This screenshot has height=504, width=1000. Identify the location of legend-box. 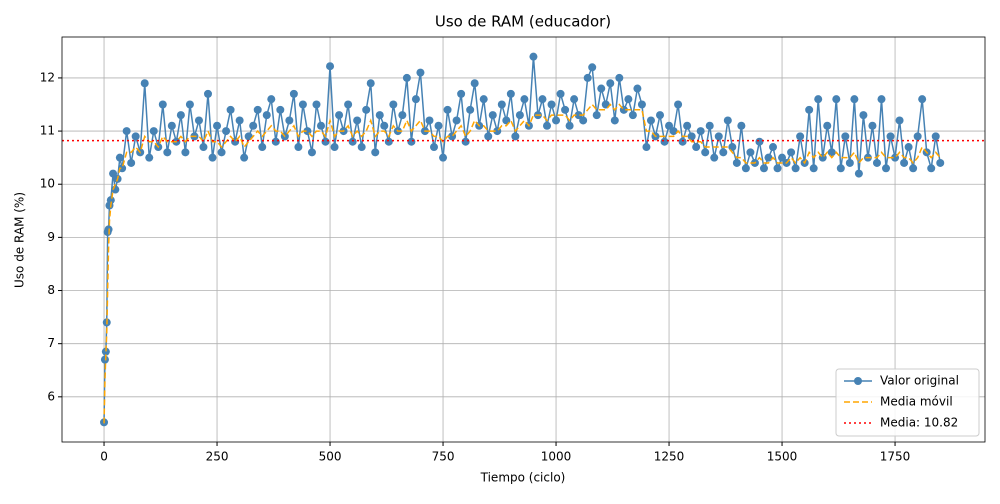
(907, 402).